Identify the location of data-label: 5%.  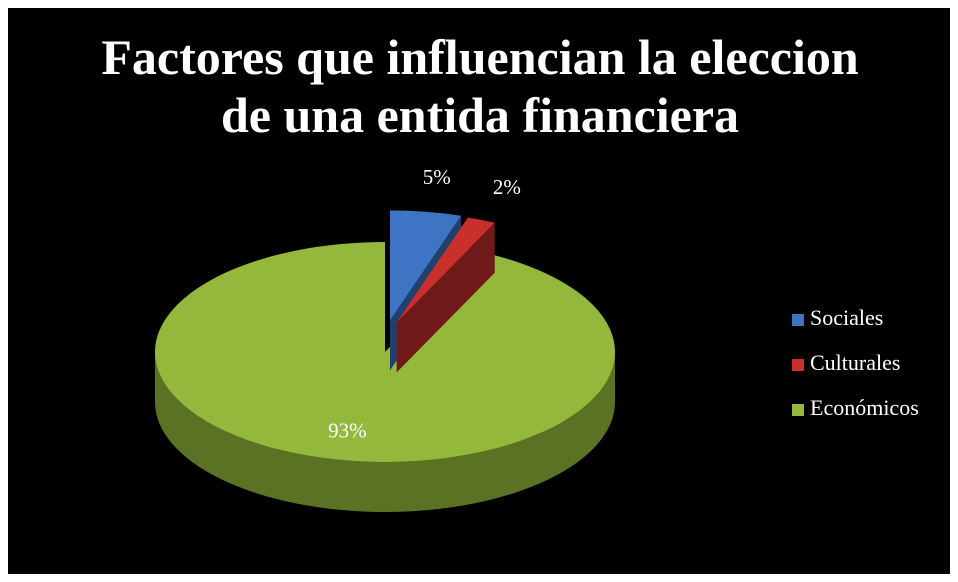
(437, 177).